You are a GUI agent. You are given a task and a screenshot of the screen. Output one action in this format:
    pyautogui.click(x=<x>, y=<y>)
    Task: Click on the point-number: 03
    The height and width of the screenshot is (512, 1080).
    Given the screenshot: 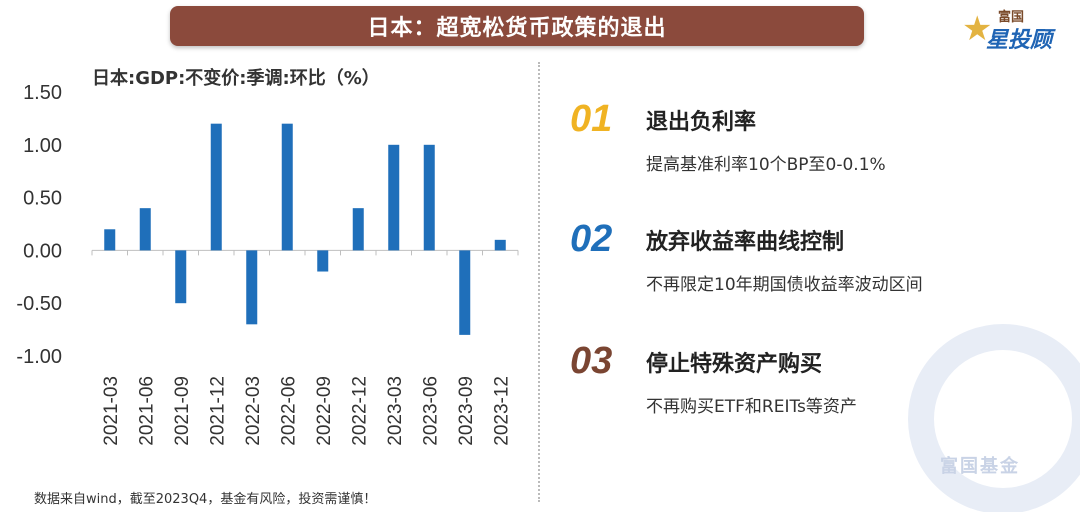 What is the action you would take?
    pyautogui.click(x=591, y=361)
    